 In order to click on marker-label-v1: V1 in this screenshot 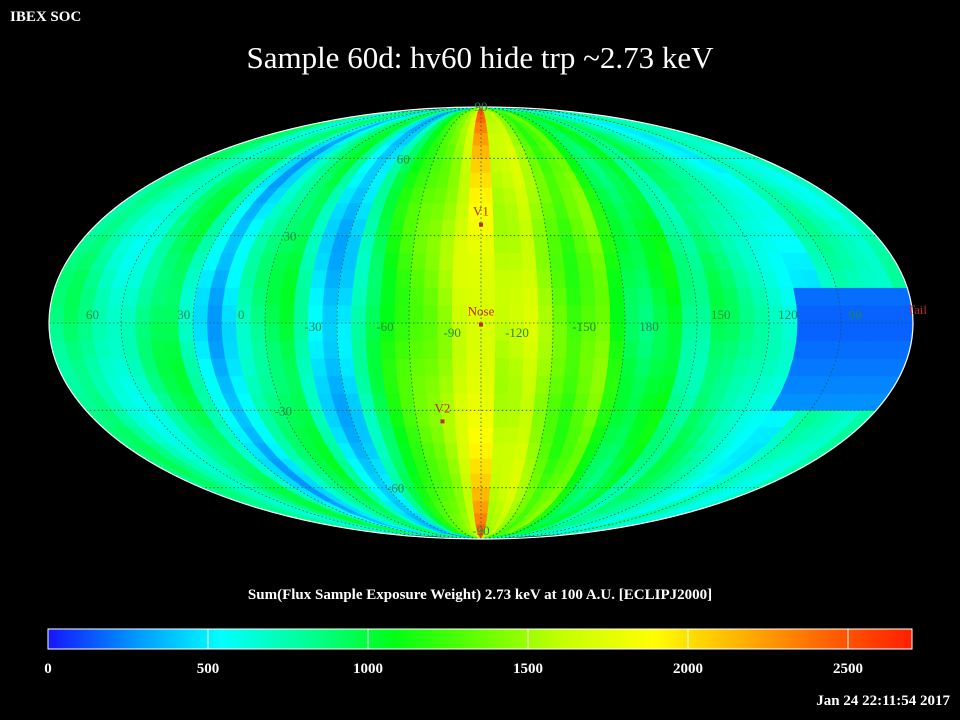, I will do `click(481, 211)`.